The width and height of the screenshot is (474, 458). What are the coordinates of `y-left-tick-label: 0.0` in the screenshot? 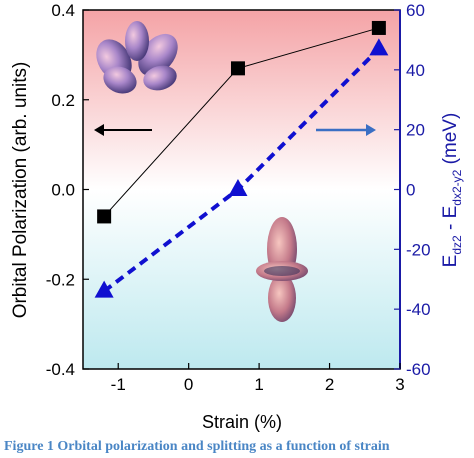 It's located at (63, 190).